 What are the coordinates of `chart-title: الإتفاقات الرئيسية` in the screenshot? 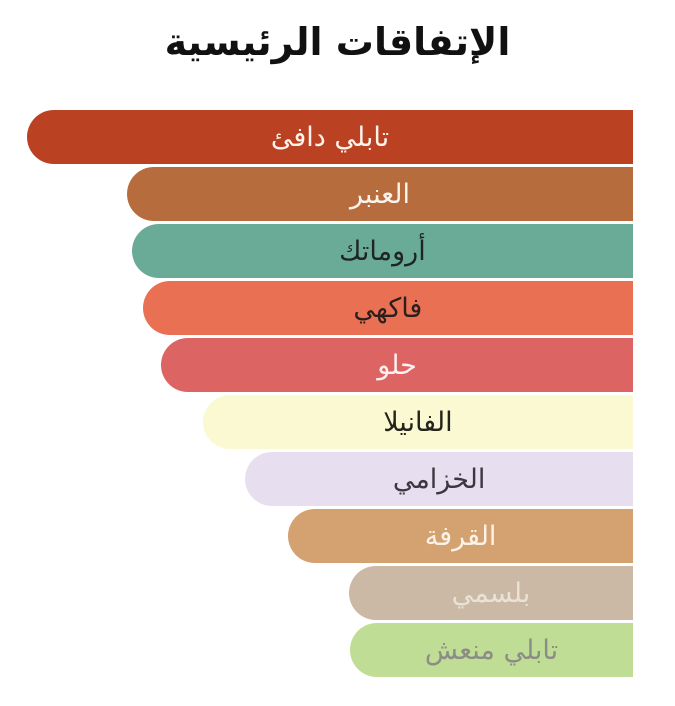 It's located at (337, 42).